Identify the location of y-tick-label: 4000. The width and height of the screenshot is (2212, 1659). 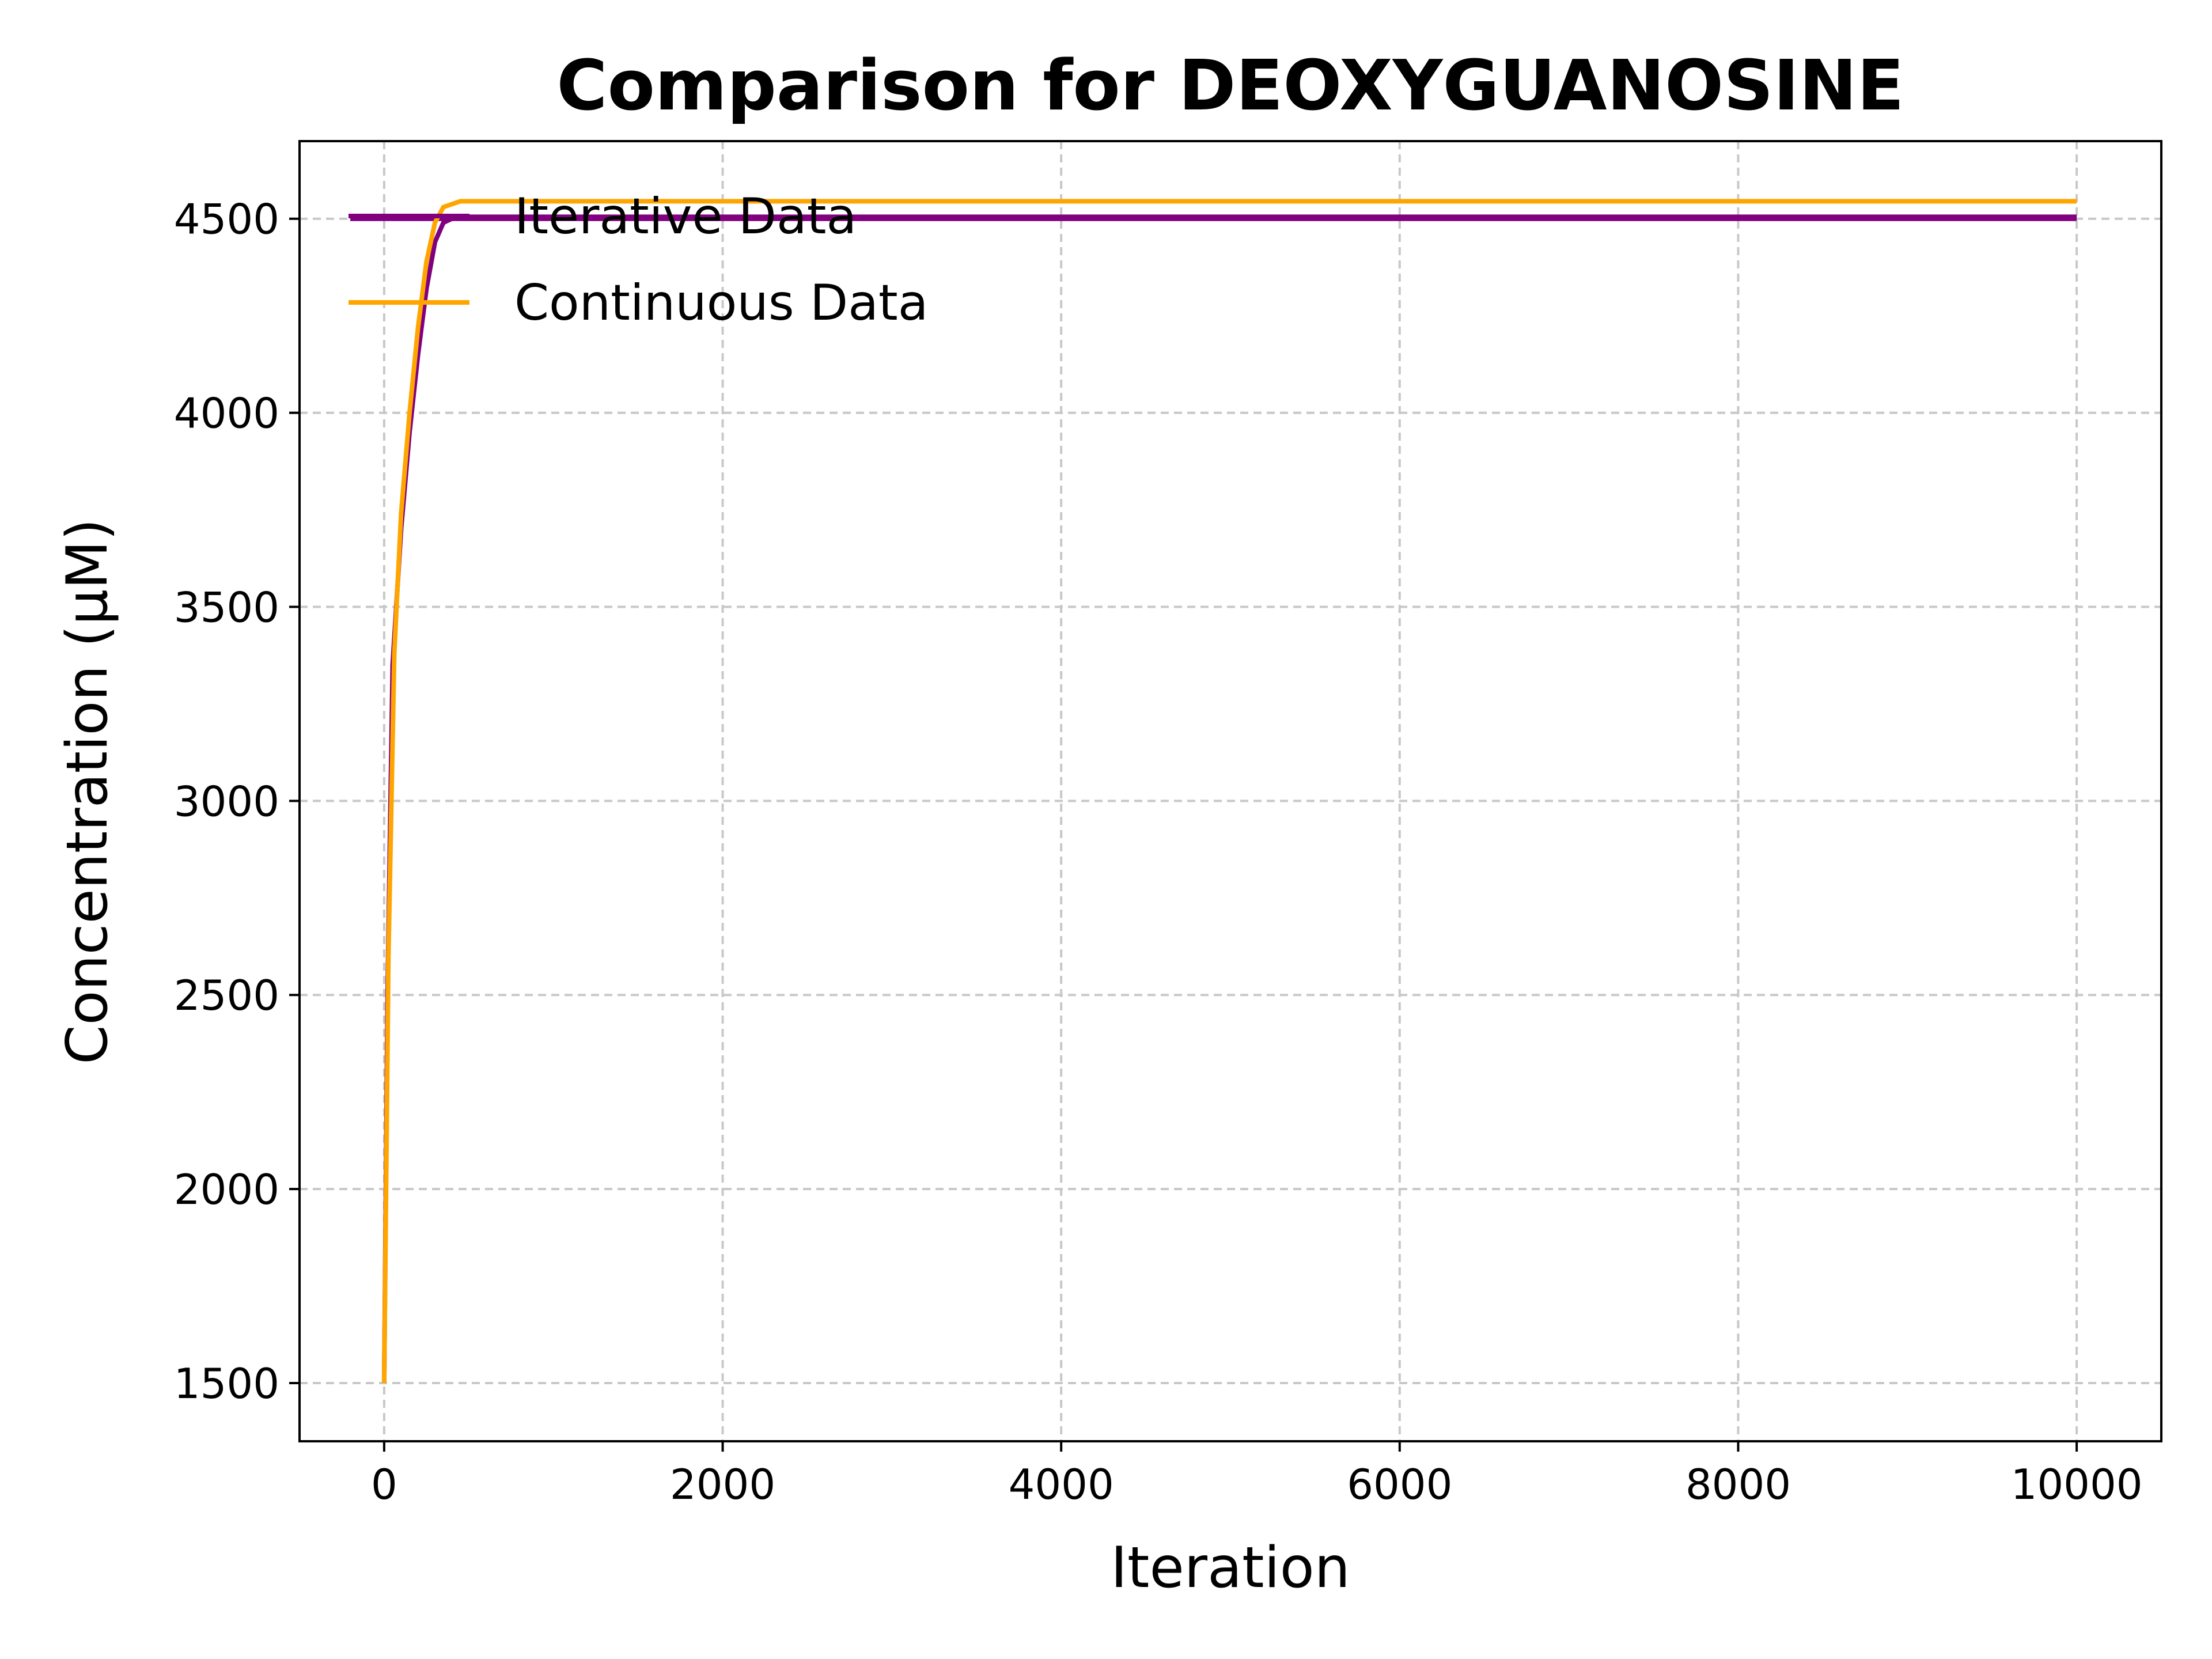
(226, 413).